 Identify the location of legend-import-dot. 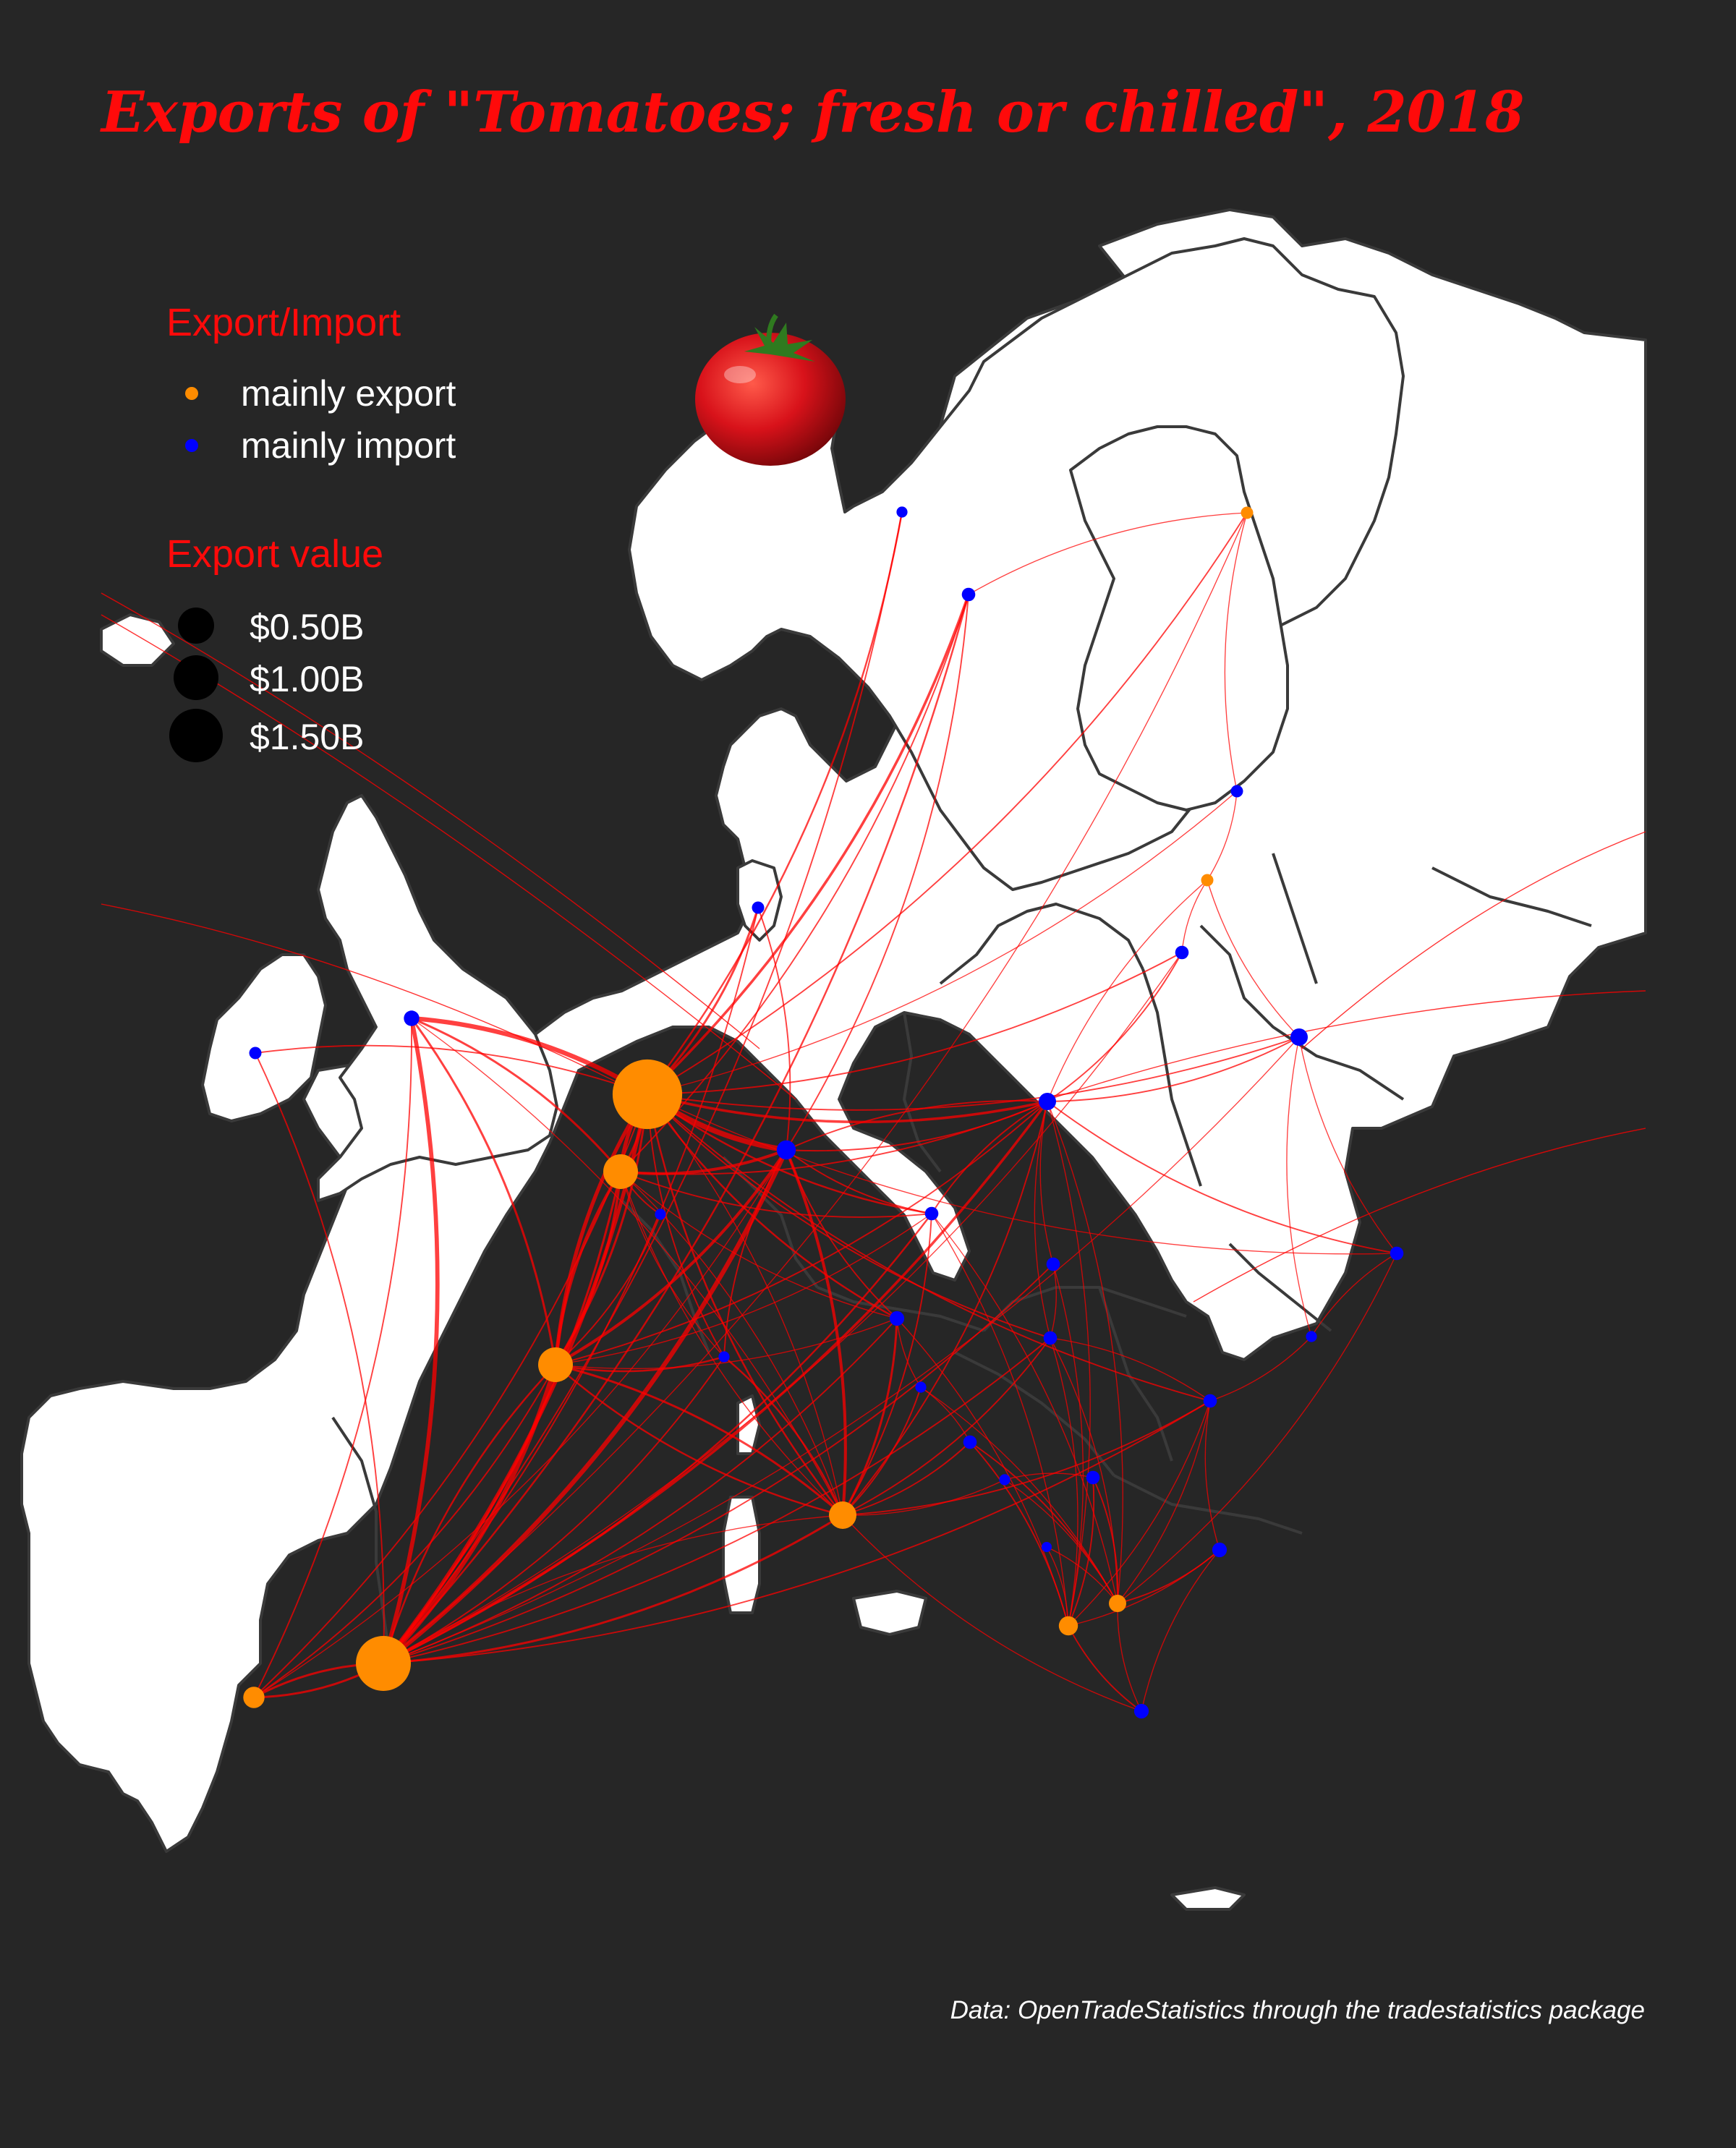
(191, 446).